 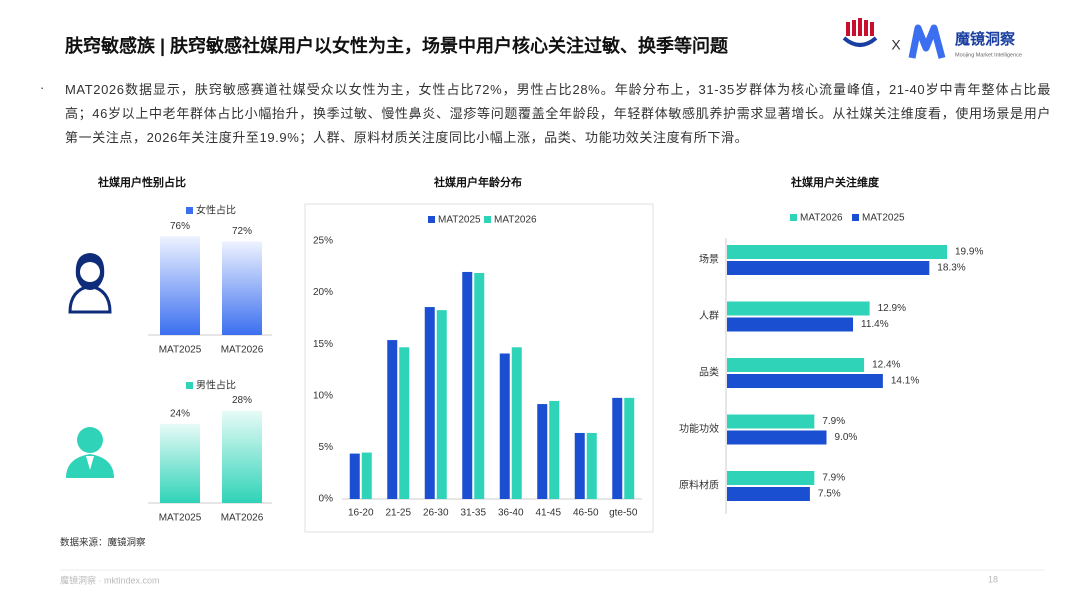 I want to click on value-label: 28%, so click(x=242, y=400).